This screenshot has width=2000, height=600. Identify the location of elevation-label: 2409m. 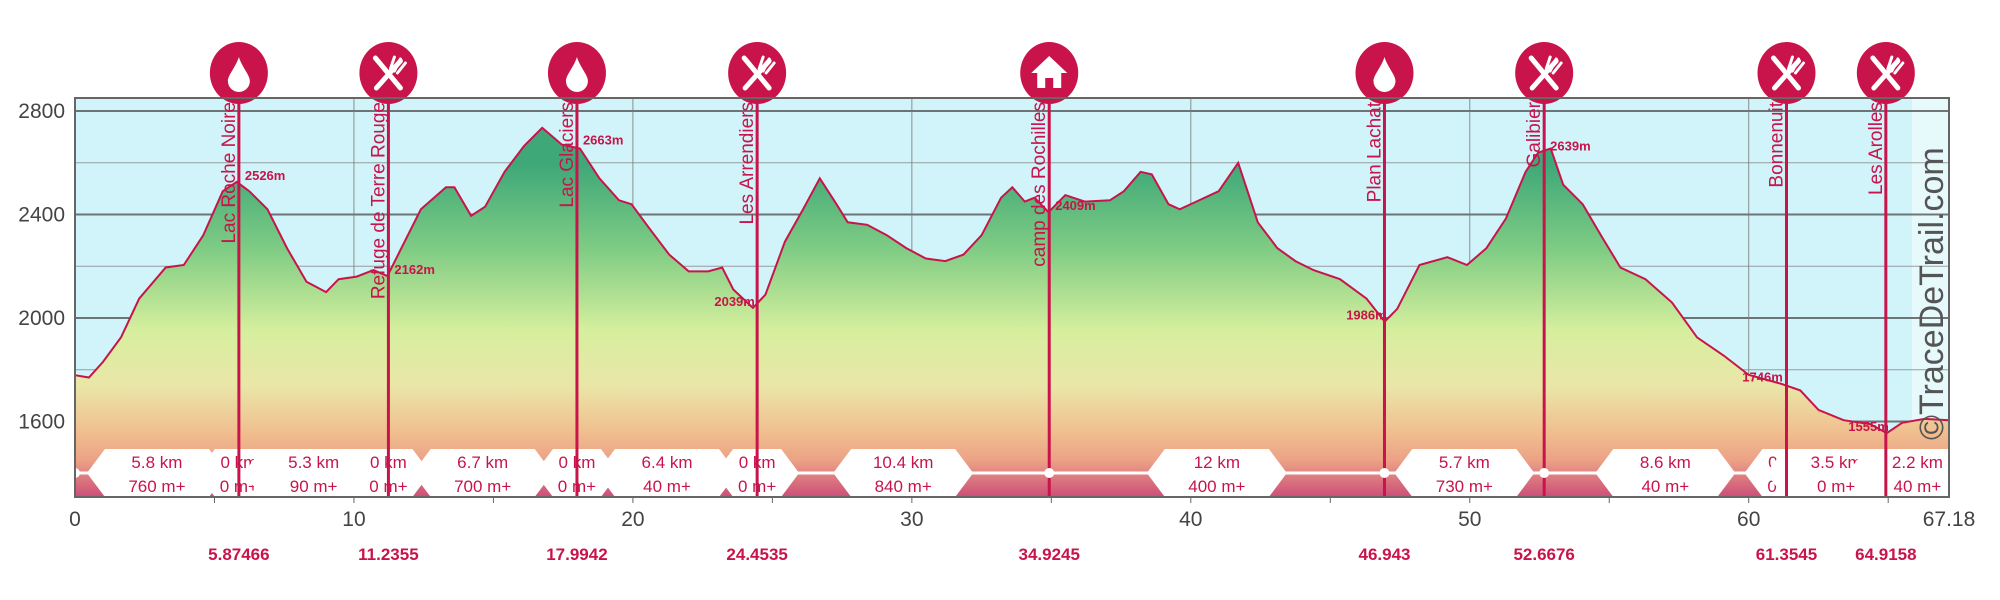
(1075, 205).